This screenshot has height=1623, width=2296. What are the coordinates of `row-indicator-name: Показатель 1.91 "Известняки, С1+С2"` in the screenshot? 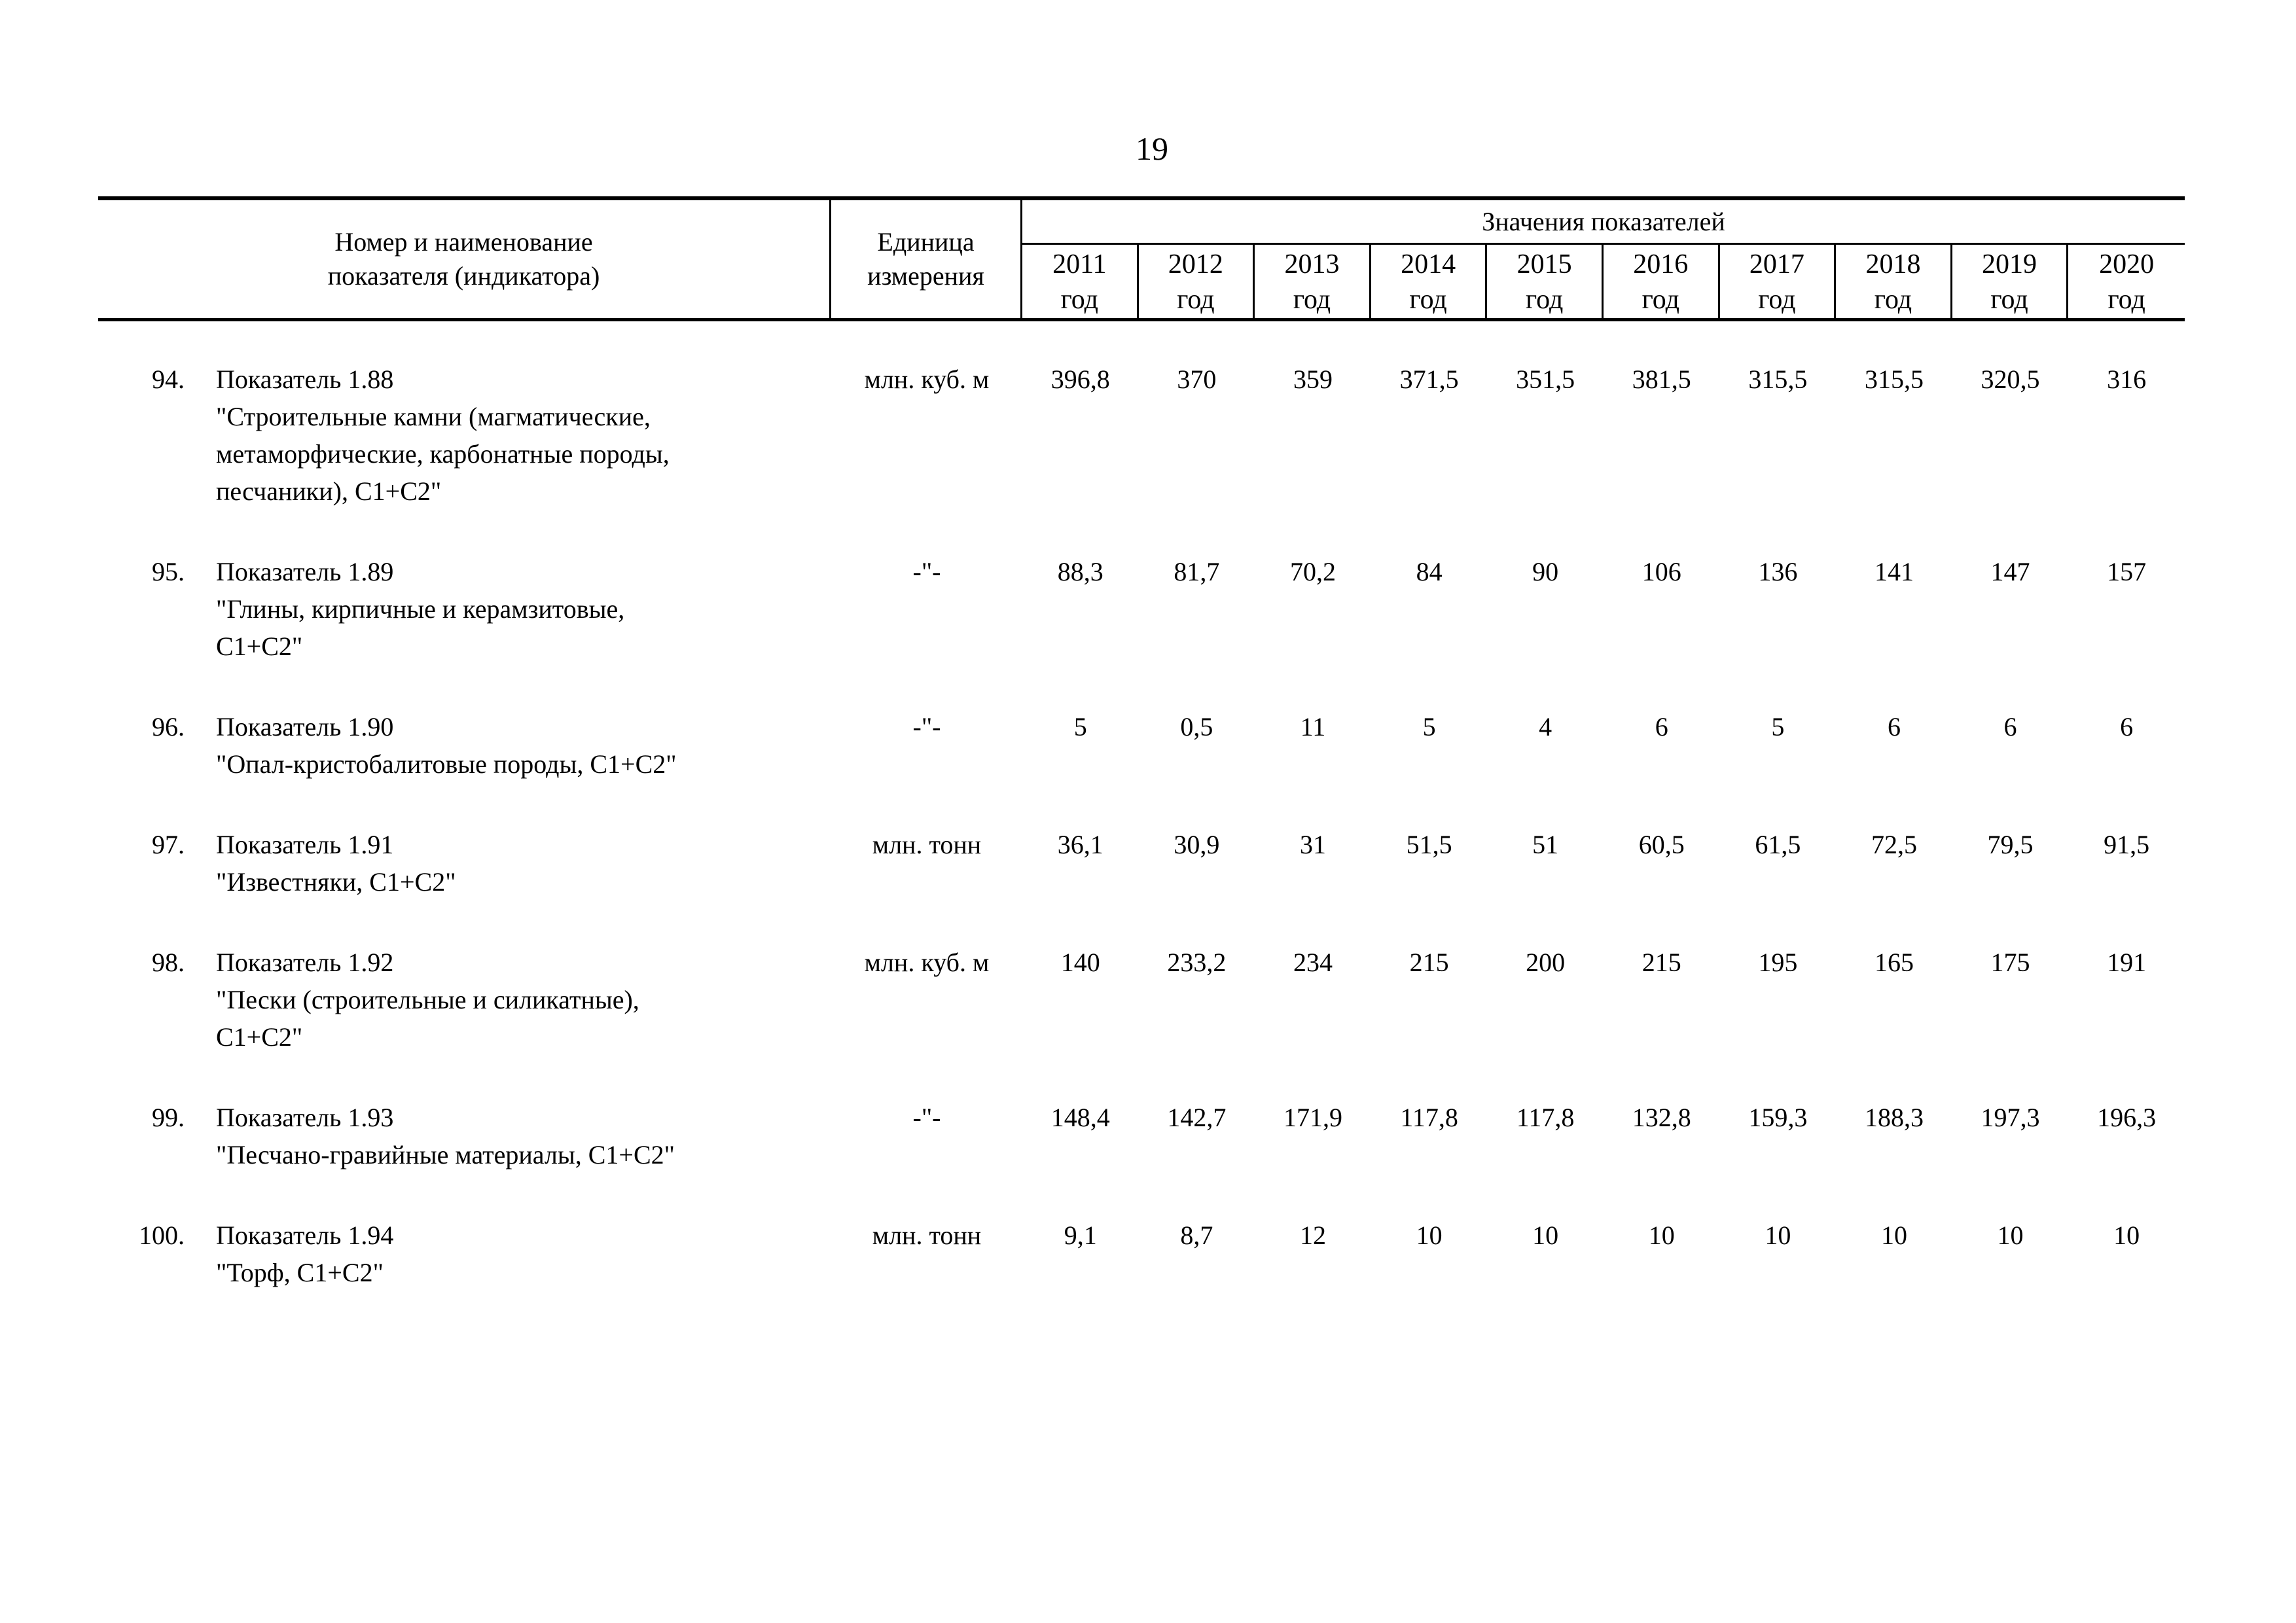 It's located at (336, 864).